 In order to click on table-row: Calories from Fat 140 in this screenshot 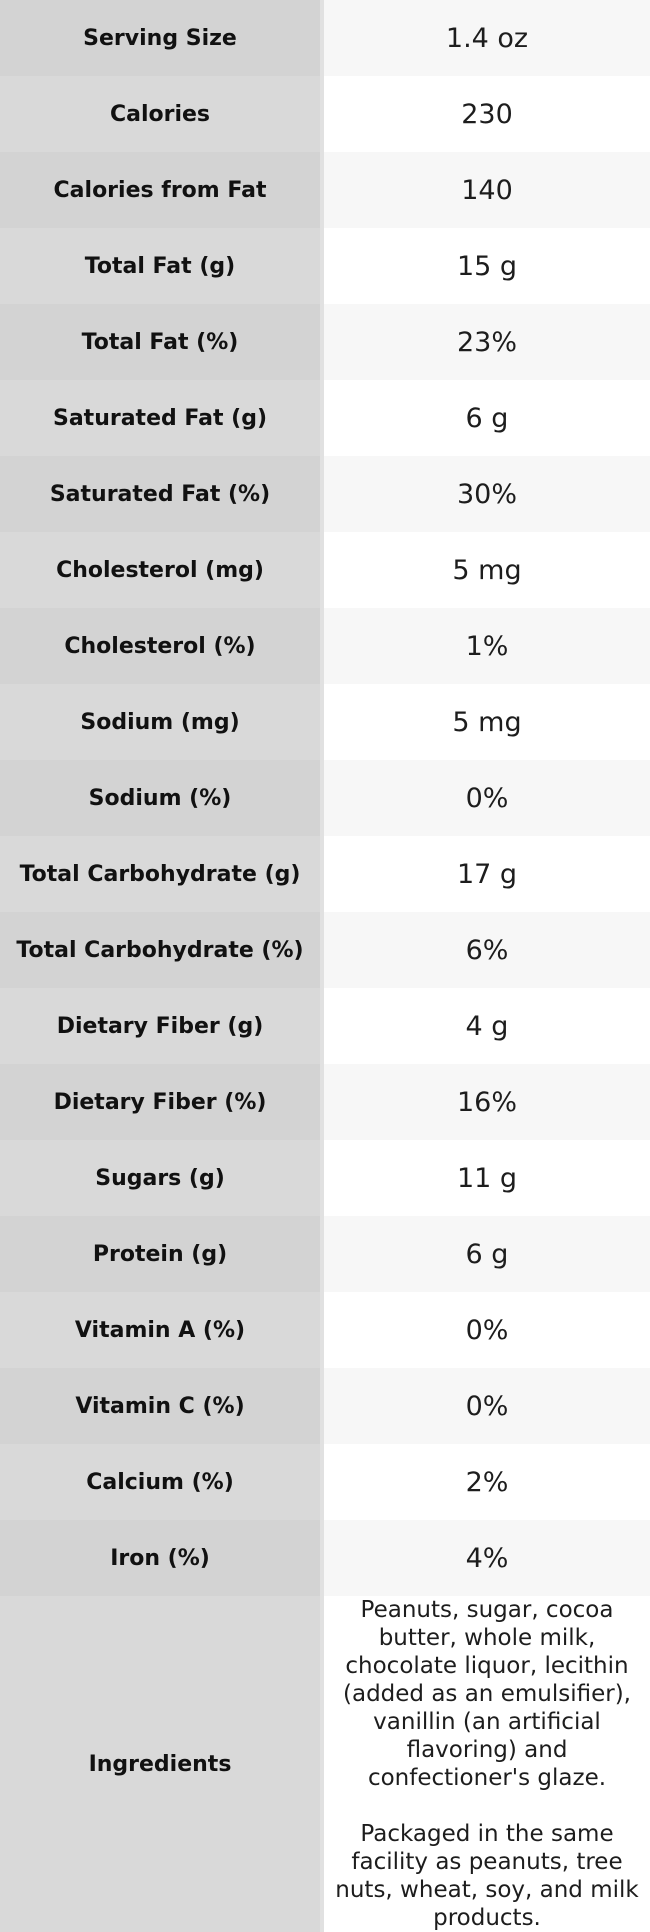, I will do `click(325, 190)`.